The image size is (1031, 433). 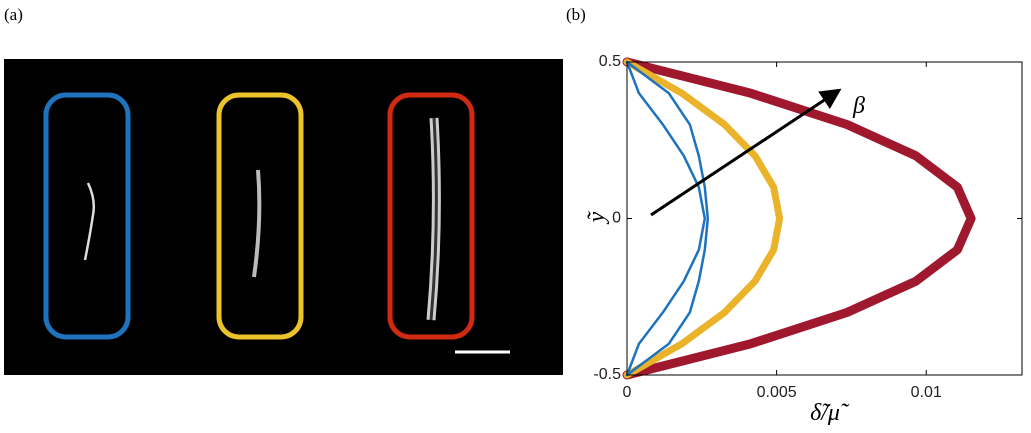 I want to click on x-axis-label: δ̃/μ̃, so click(x=830, y=413).